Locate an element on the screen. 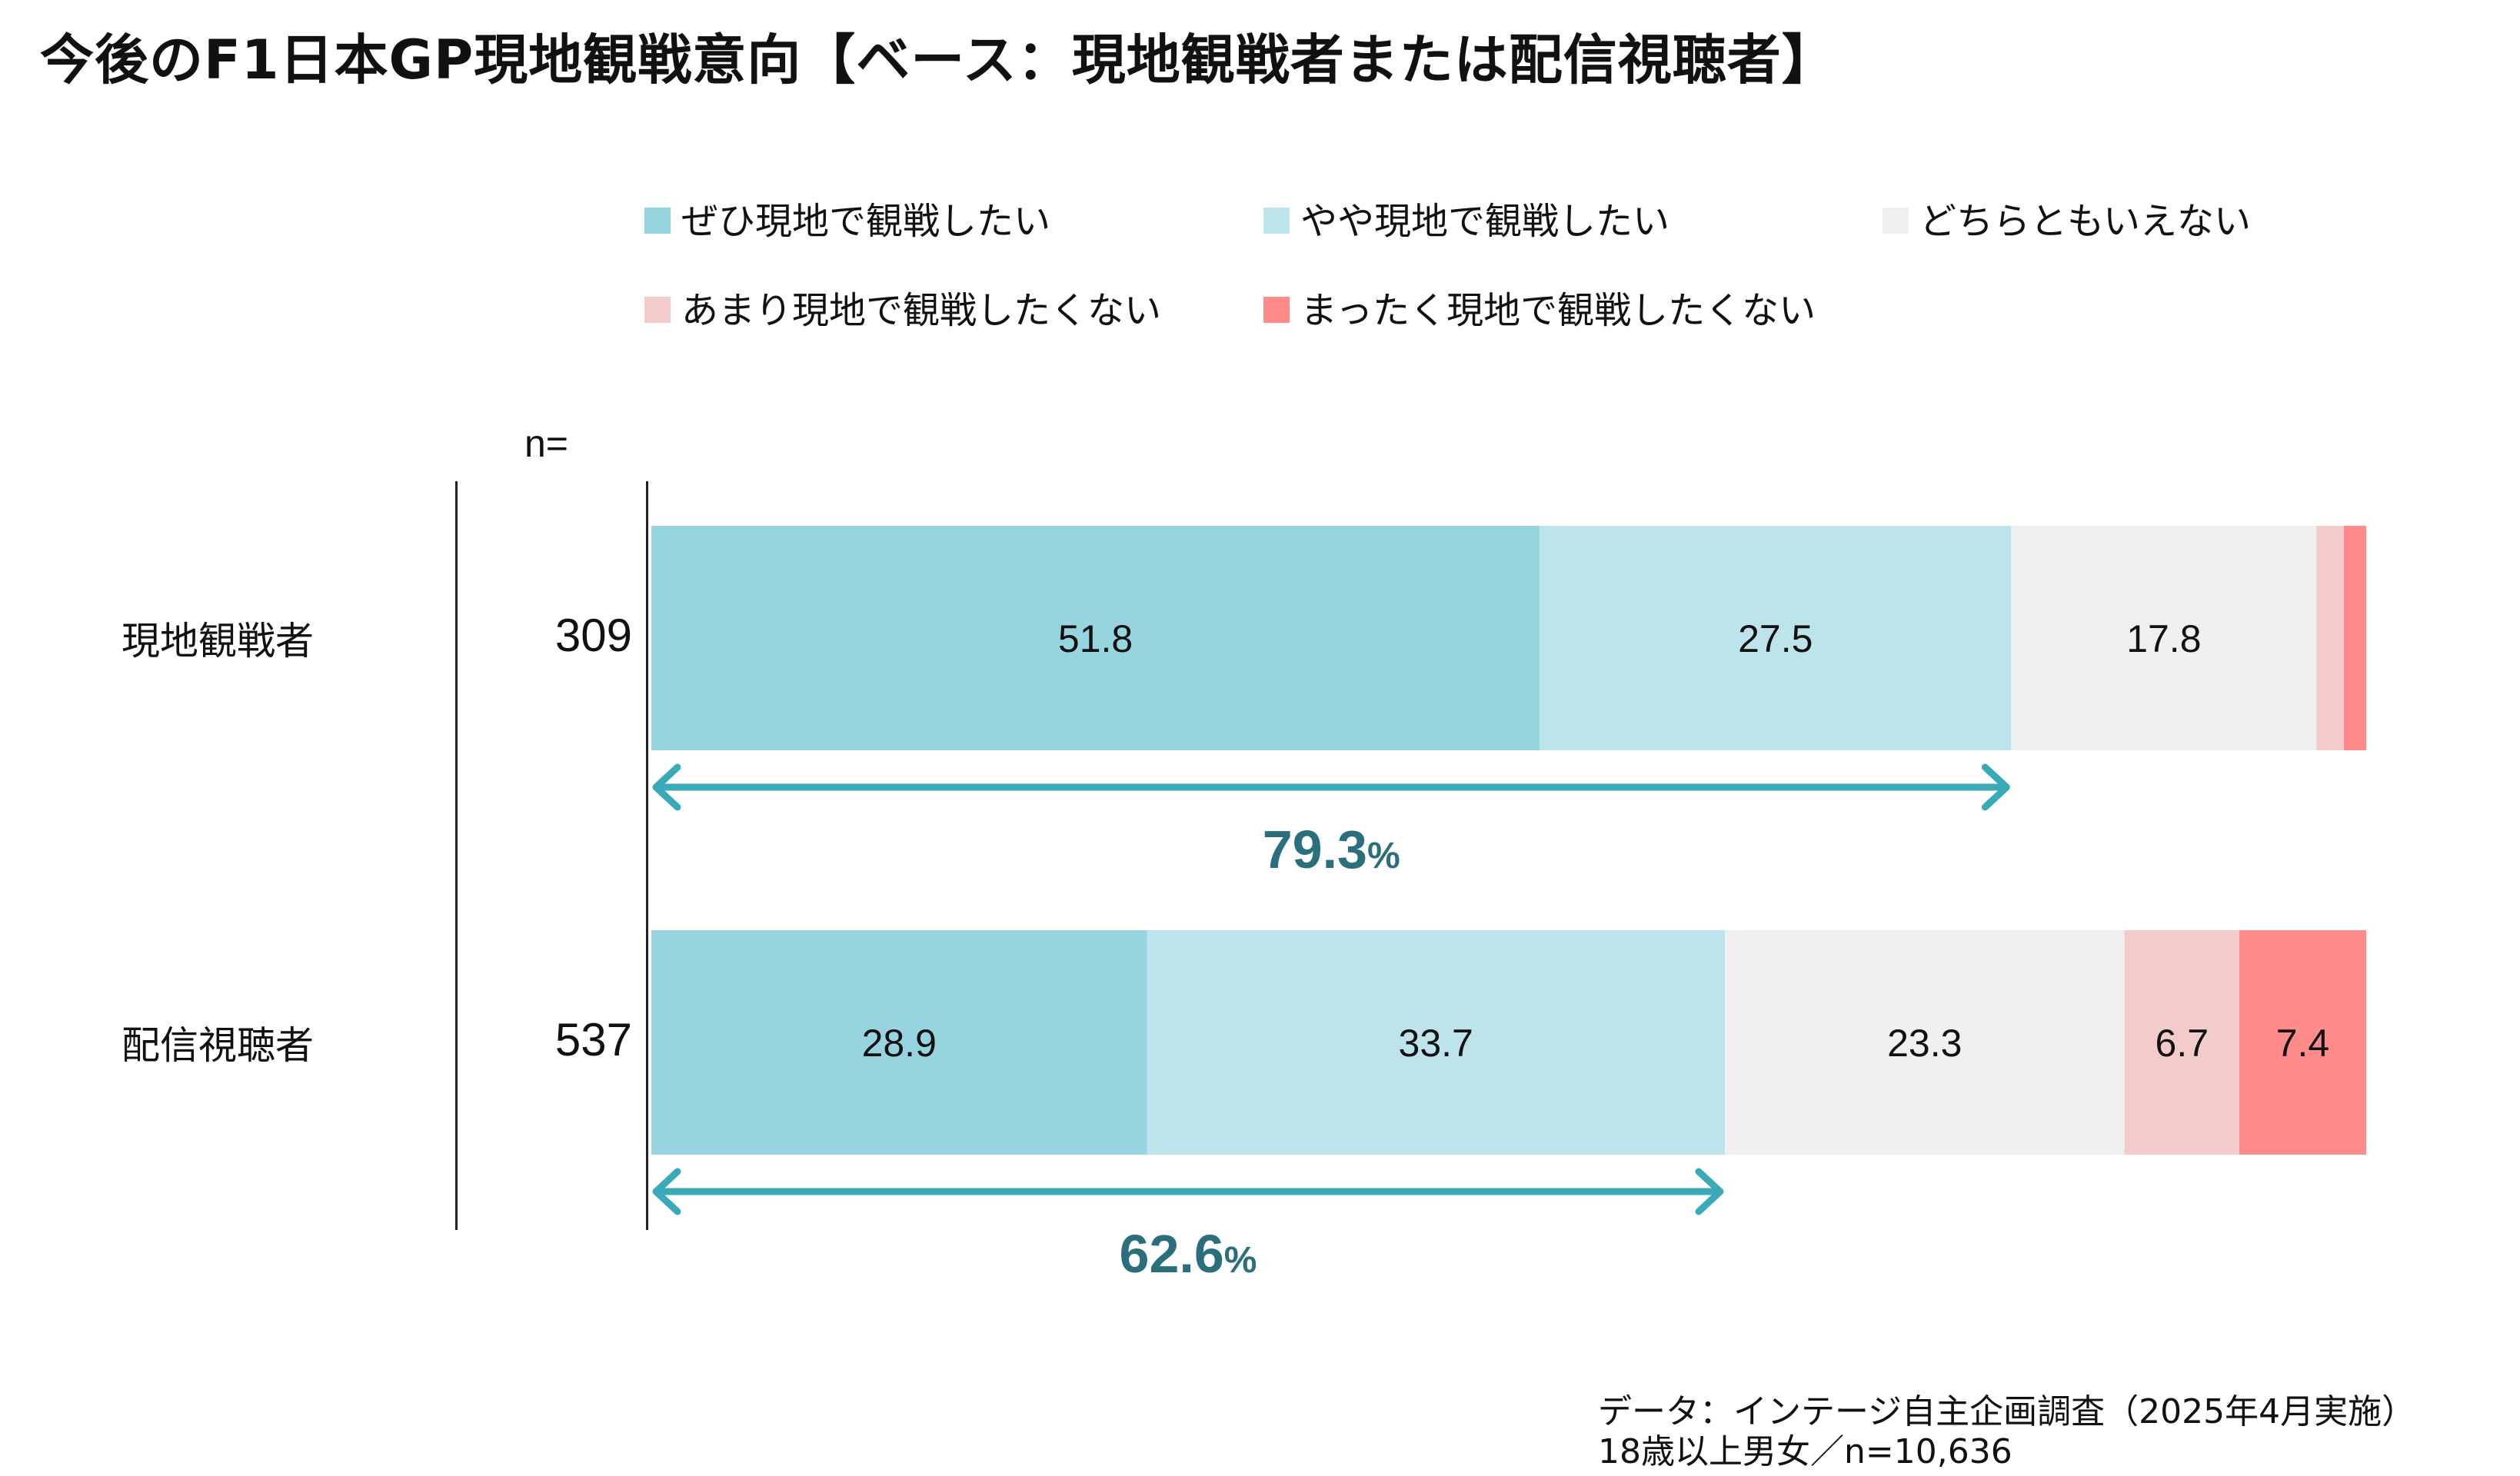 This screenshot has width=2520, height=1476. data-label: 6.7 is located at coordinates (2182, 1043).